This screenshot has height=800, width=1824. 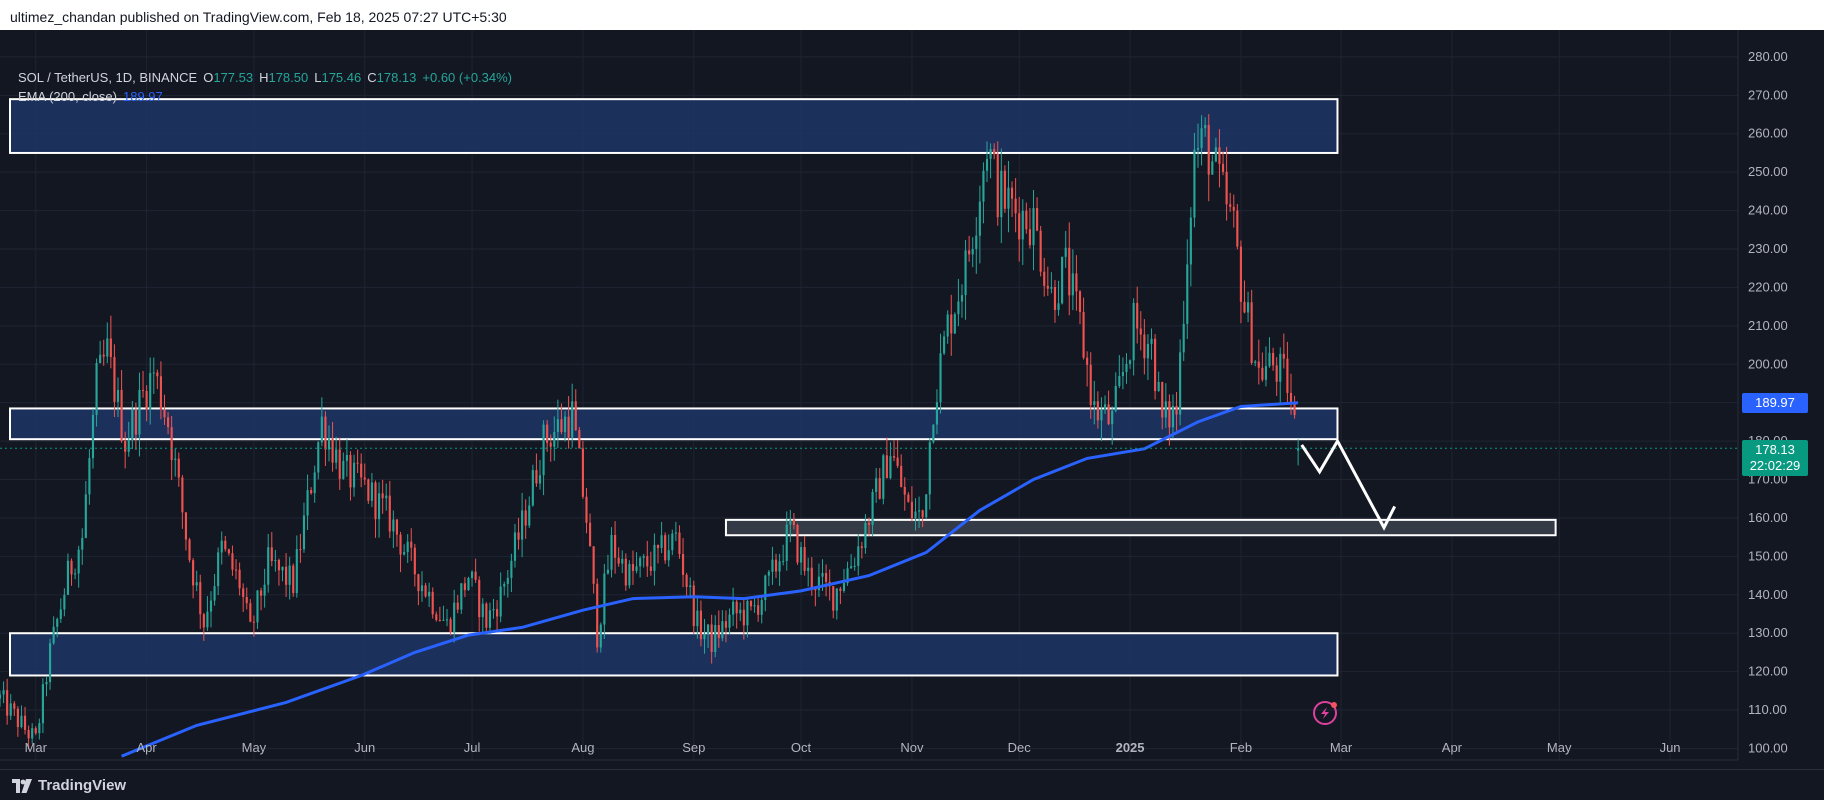 I want to click on price-tick-label: 210.00, so click(x=1768, y=325).